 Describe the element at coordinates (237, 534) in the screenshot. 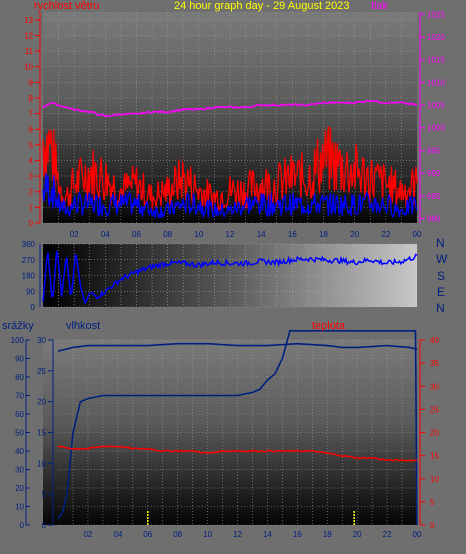

I see `x-axis-tick-label: 12` at that location.